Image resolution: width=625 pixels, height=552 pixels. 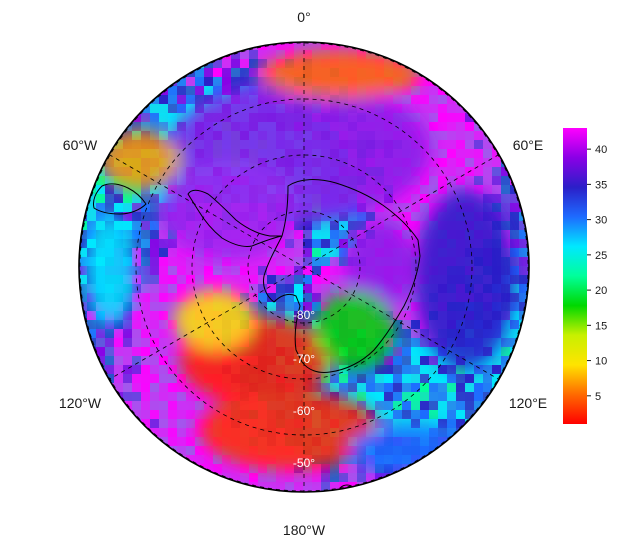 What do you see at coordinates (304, 411) in the screenshot?
I see `lat-label-60: -60°` at bounding box center [304, 411].